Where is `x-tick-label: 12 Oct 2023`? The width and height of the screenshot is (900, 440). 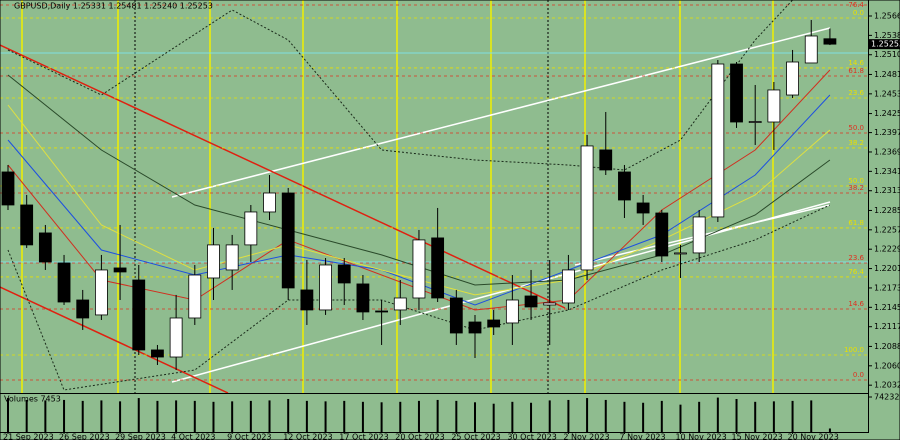 x-tick-label: 12 Oct 2023 is located at coordinates (307, 436).